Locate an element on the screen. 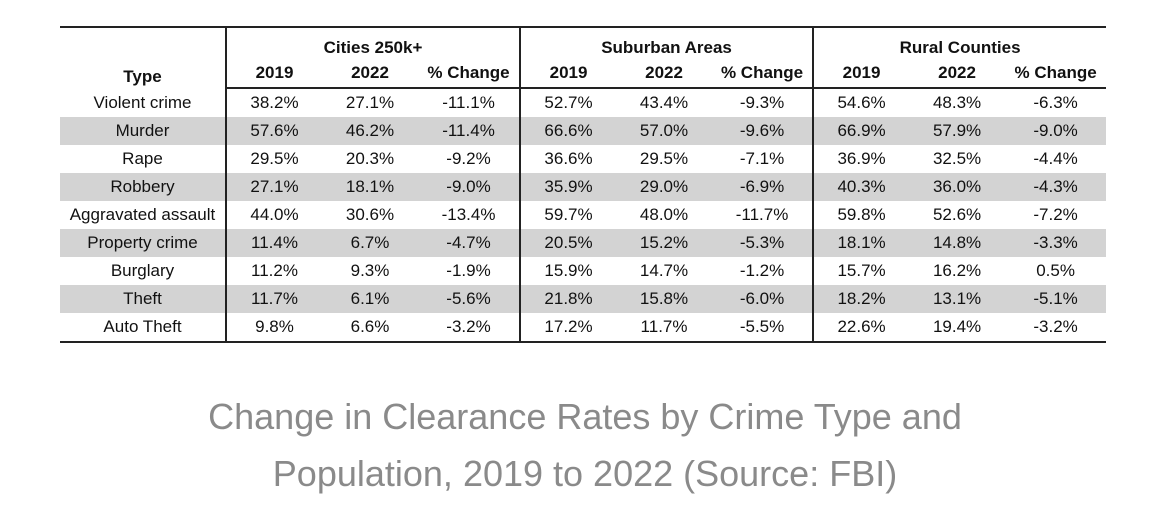  value-cell: -1.2% is located at coordinates (762, 270).